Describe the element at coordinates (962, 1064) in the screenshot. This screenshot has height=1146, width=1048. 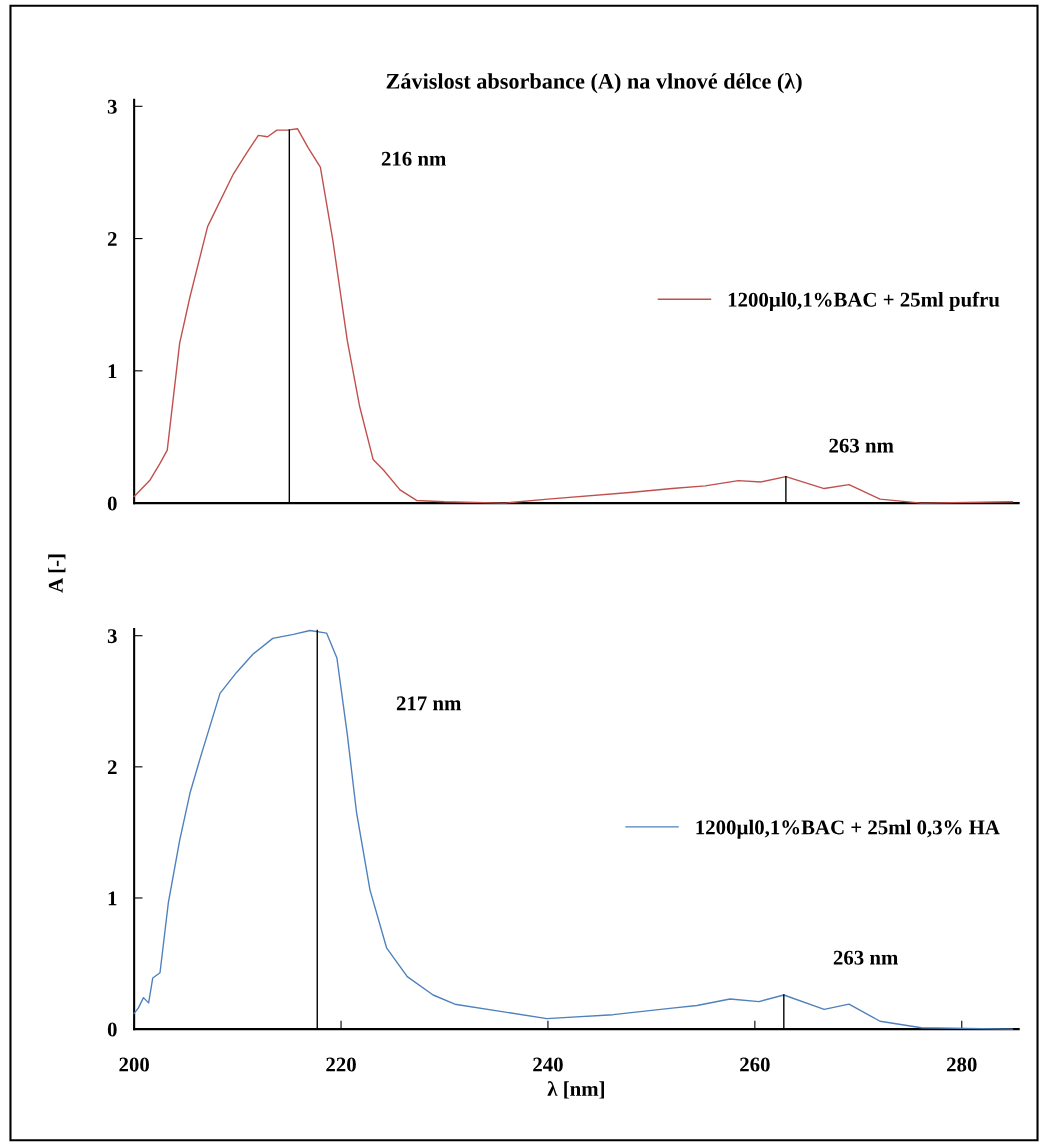
I see `x-tick-label: 280` at that location.